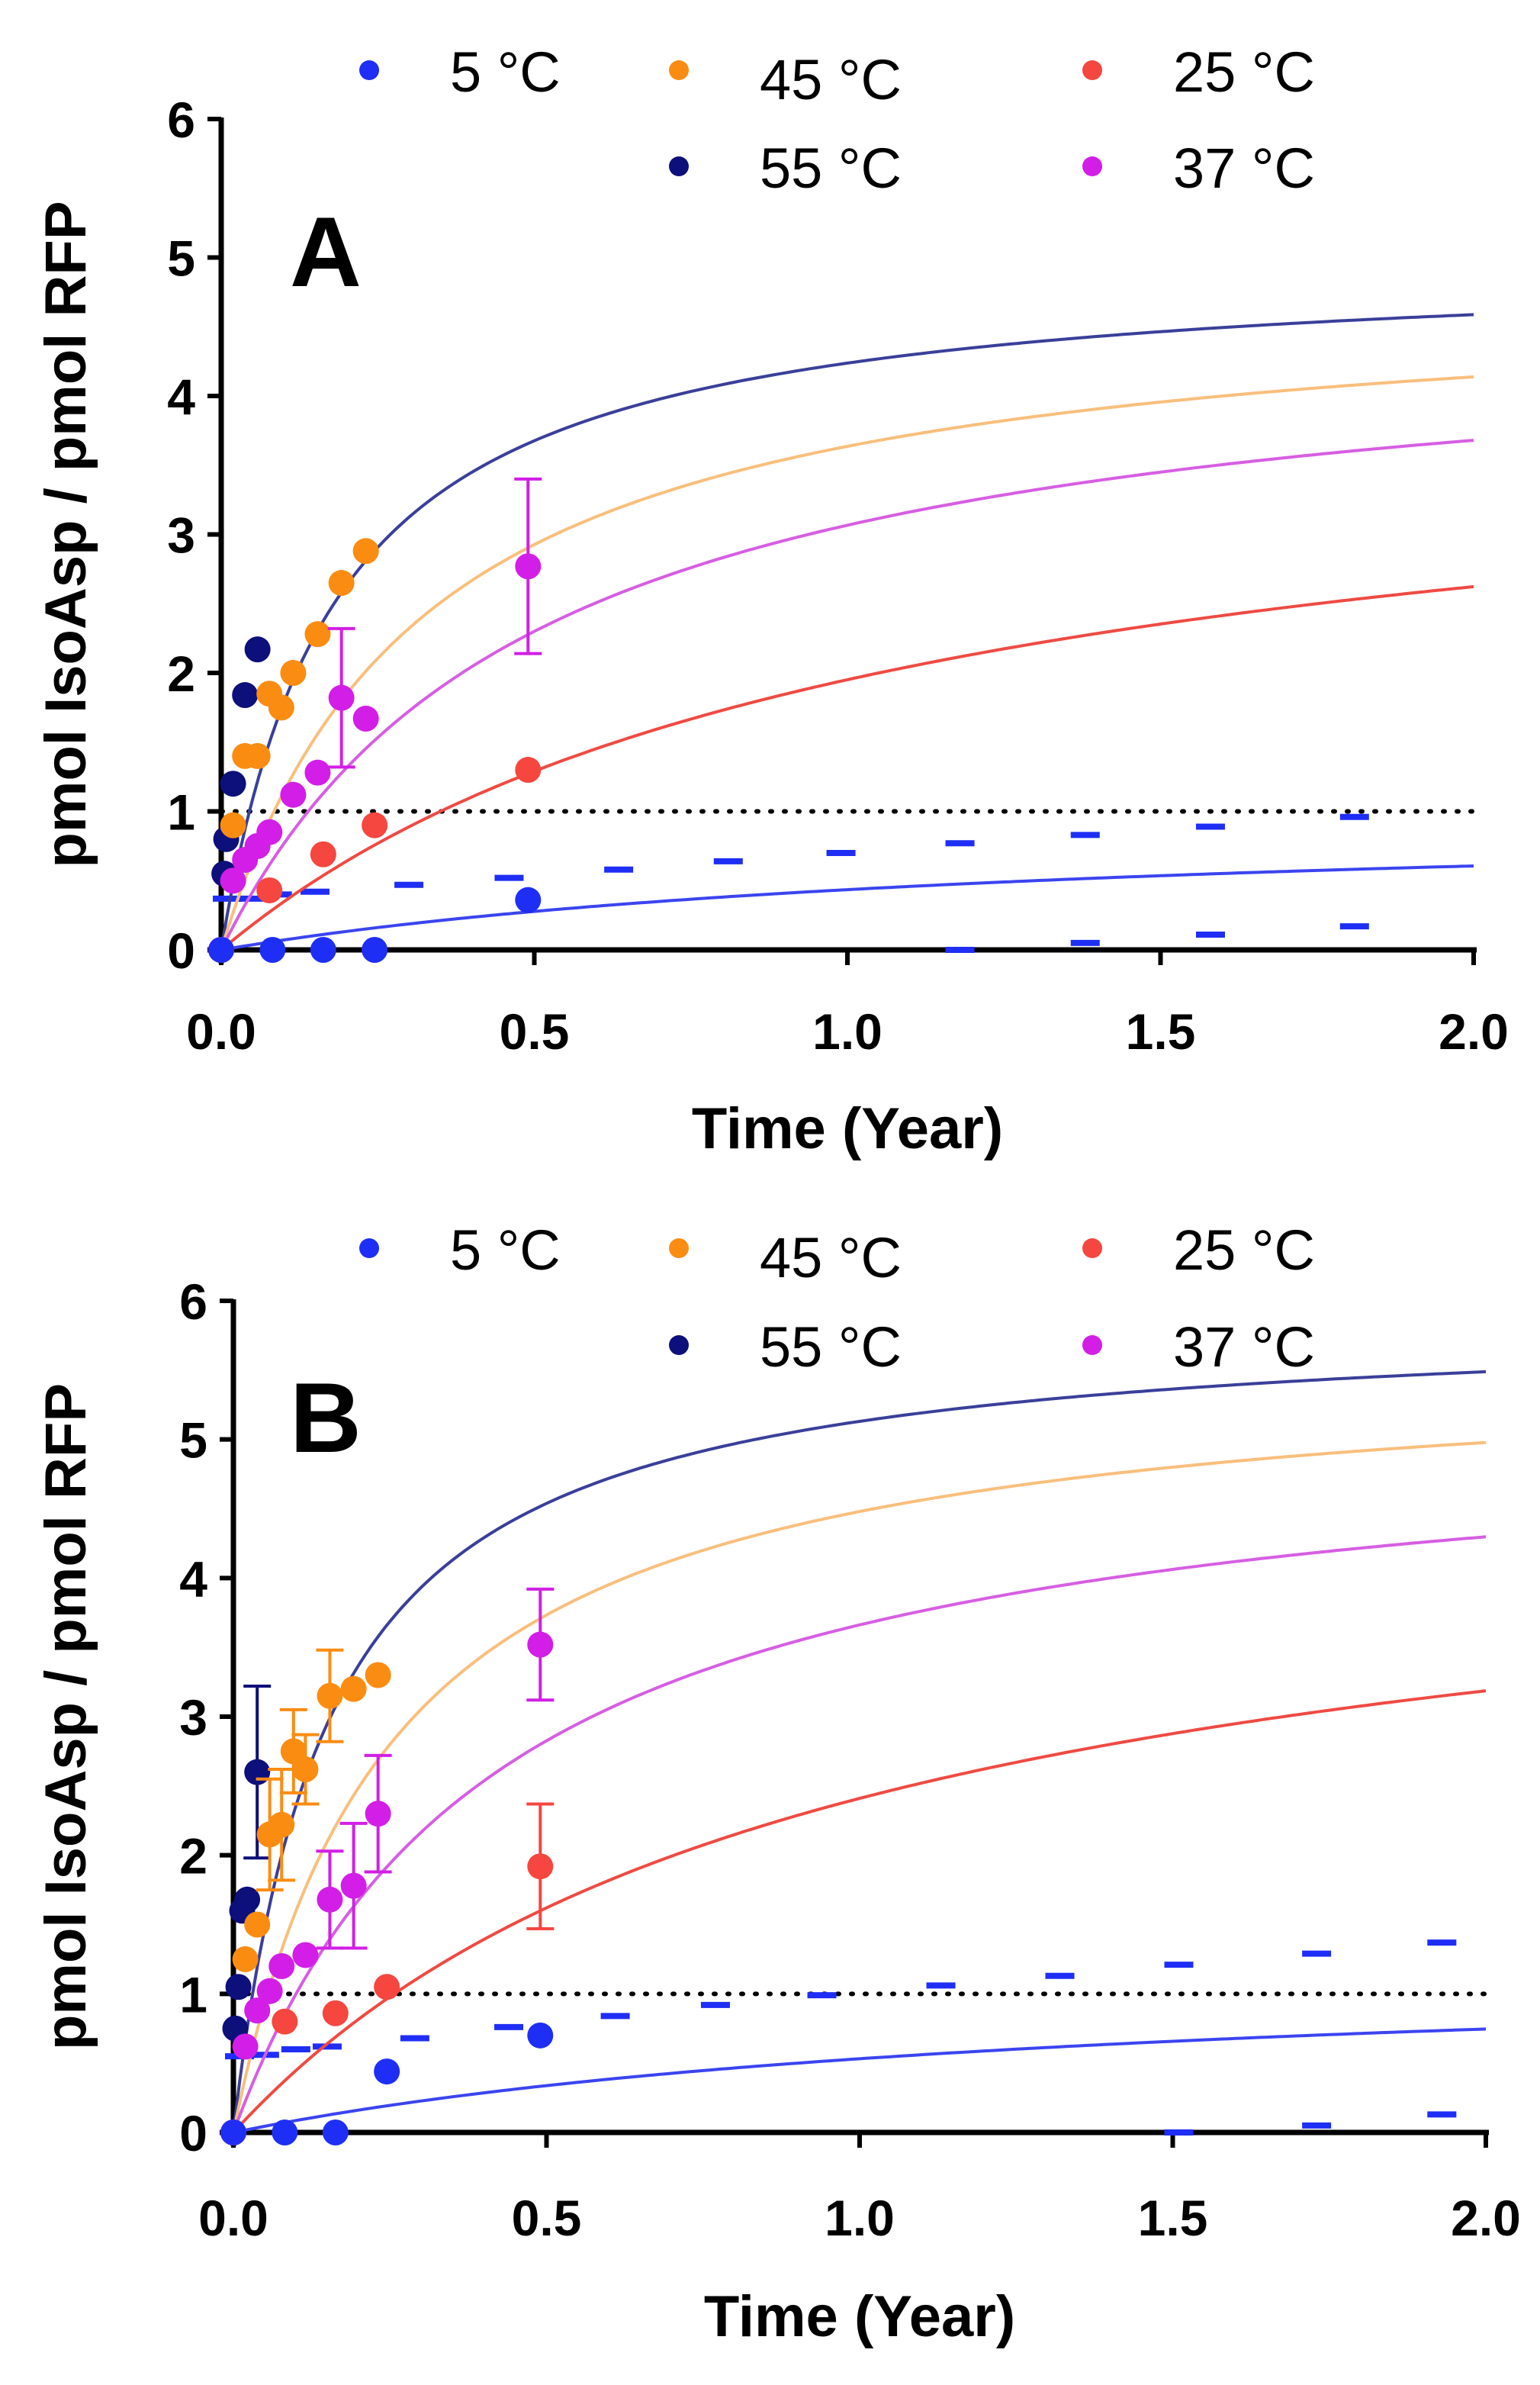 The width and height of the screenshot is (1540, 2385). I want to click on legend-label: 25 °C, so click(1244, 72).